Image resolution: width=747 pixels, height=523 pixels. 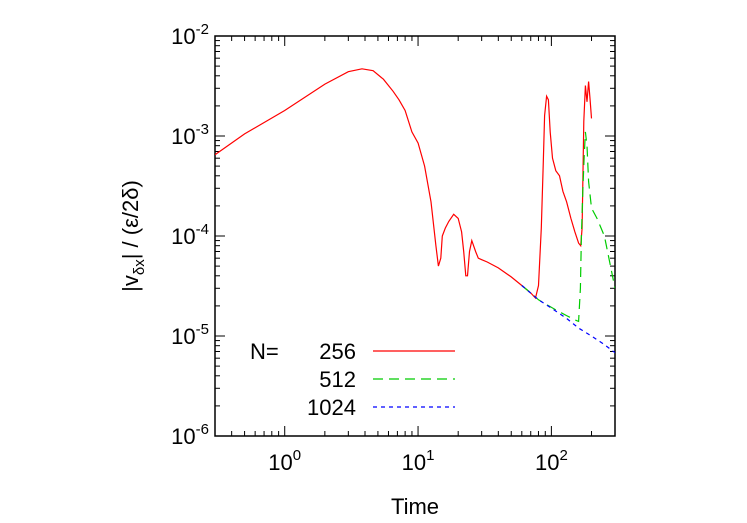 What do you see at coordinates (331, 407) in the screenshot?
I see `legend-label-1024: 1024` at bounding box center [331, 407].